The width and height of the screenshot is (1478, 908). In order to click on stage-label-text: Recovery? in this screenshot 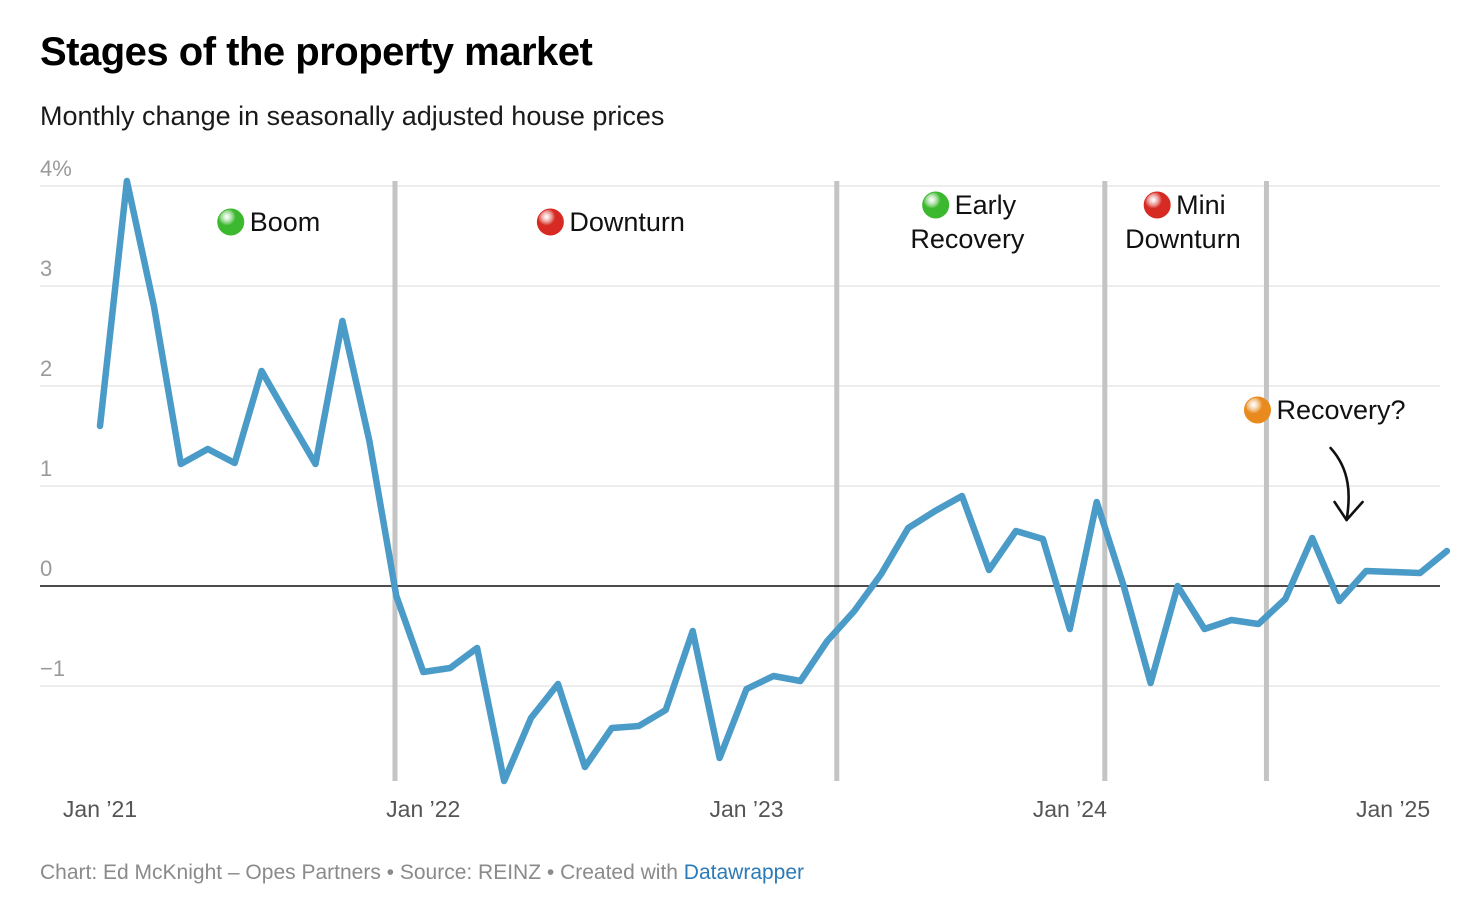, I will do `click(1340, 410)`.